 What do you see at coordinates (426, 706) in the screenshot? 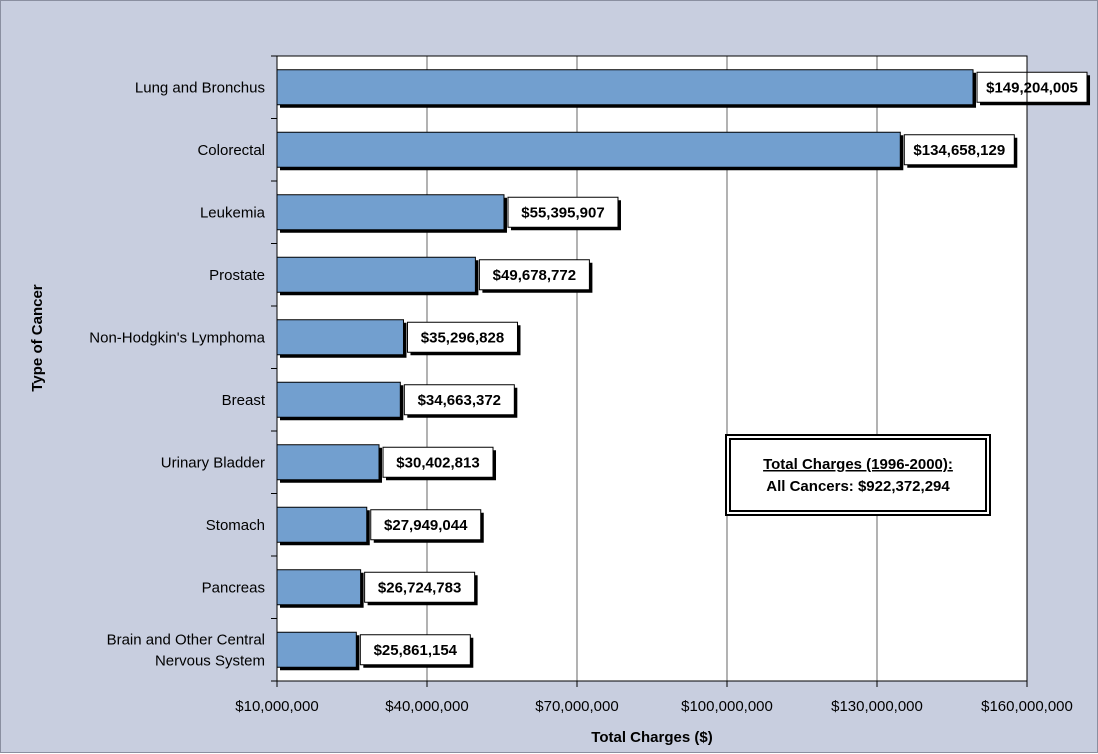
I see `x-tick-label: $40,000,000` at bounding box center [426, 706].